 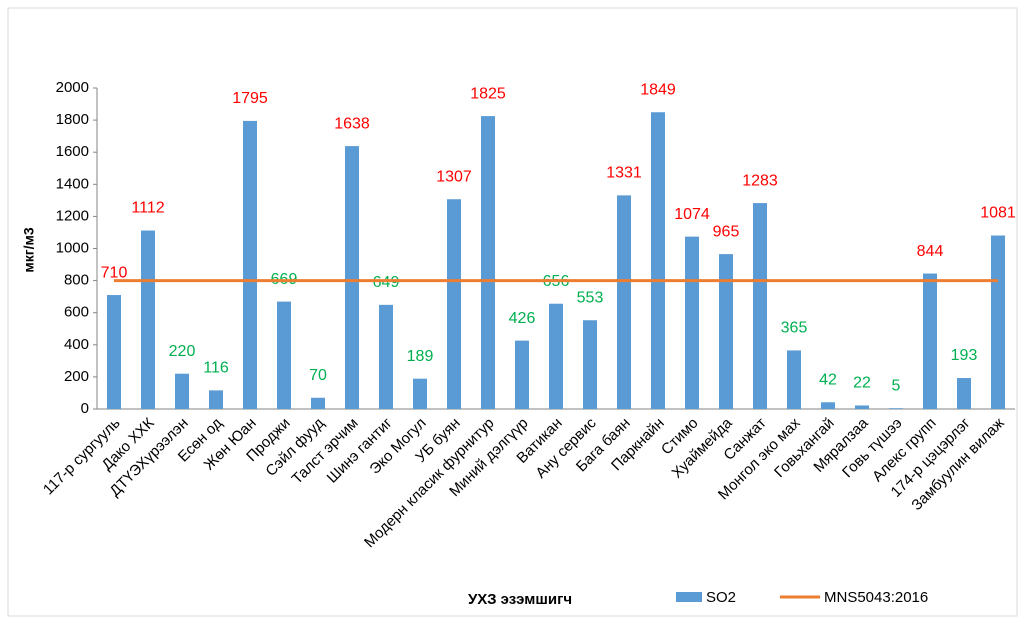 What do you see at coordinates (318, 375) in the screenshot?
I see `value-label: 70` at bounding box center [318, 375].